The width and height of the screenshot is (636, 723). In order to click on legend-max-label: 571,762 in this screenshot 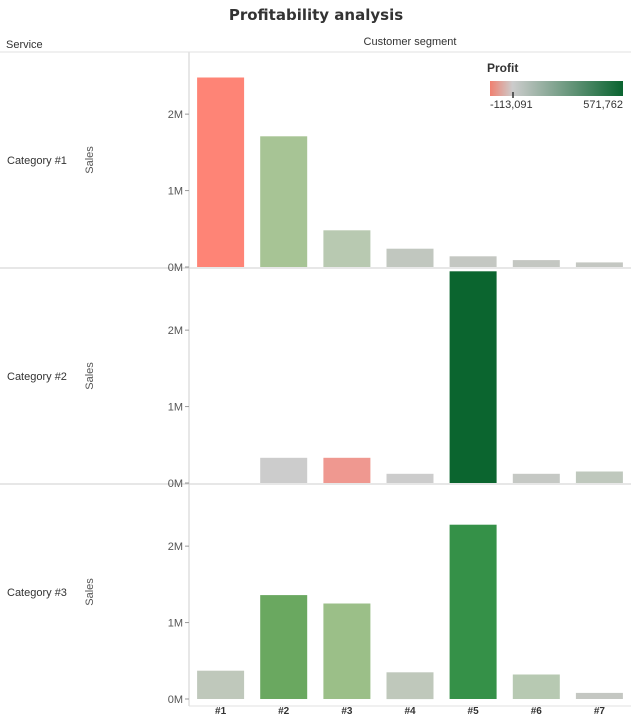, I will do `click(603, 105)`.